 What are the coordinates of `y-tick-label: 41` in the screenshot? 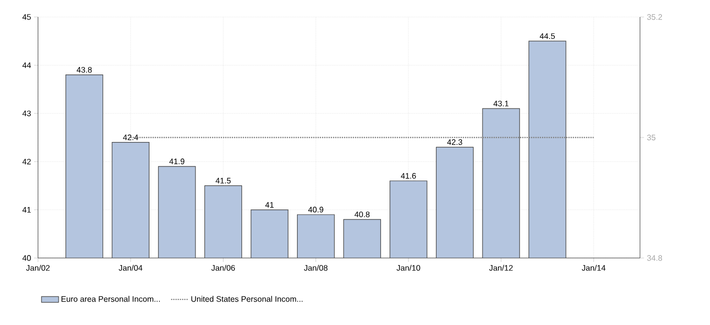 It's located at (26, 210).